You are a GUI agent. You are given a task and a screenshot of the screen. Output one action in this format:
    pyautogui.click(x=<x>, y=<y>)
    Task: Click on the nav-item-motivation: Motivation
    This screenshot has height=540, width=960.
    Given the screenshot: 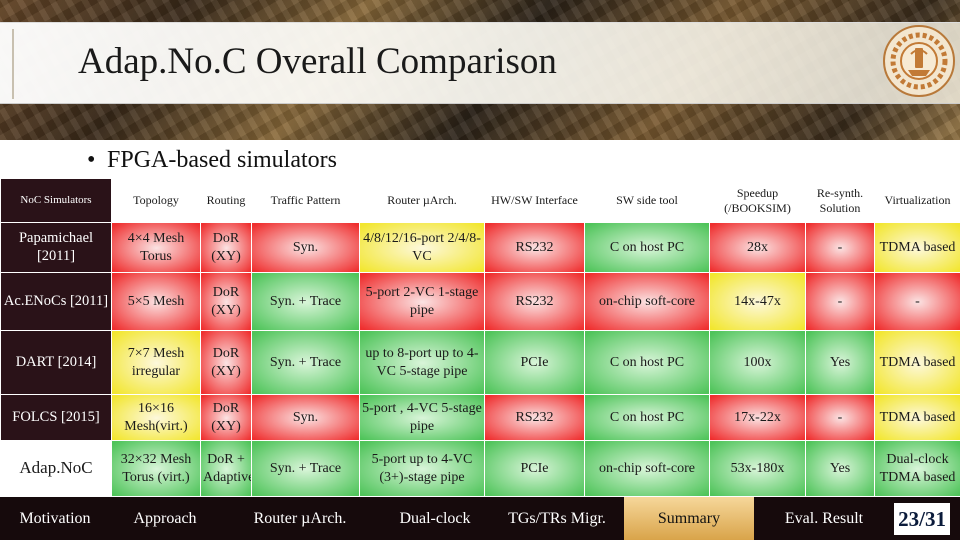 What is the action you would take?
    pyautogui.click(x=55, y=518)
    